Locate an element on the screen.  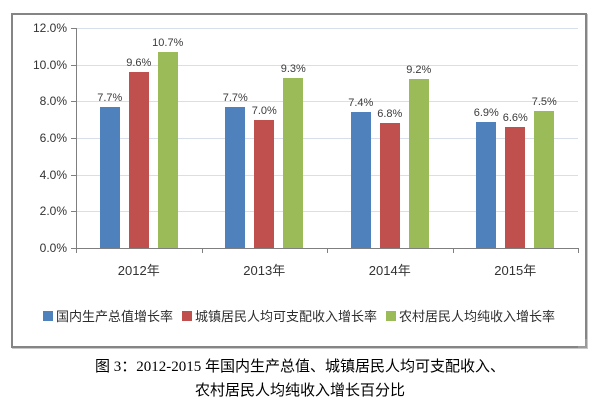
bar-slot: 10.7% is located at coordinates (167, 138).